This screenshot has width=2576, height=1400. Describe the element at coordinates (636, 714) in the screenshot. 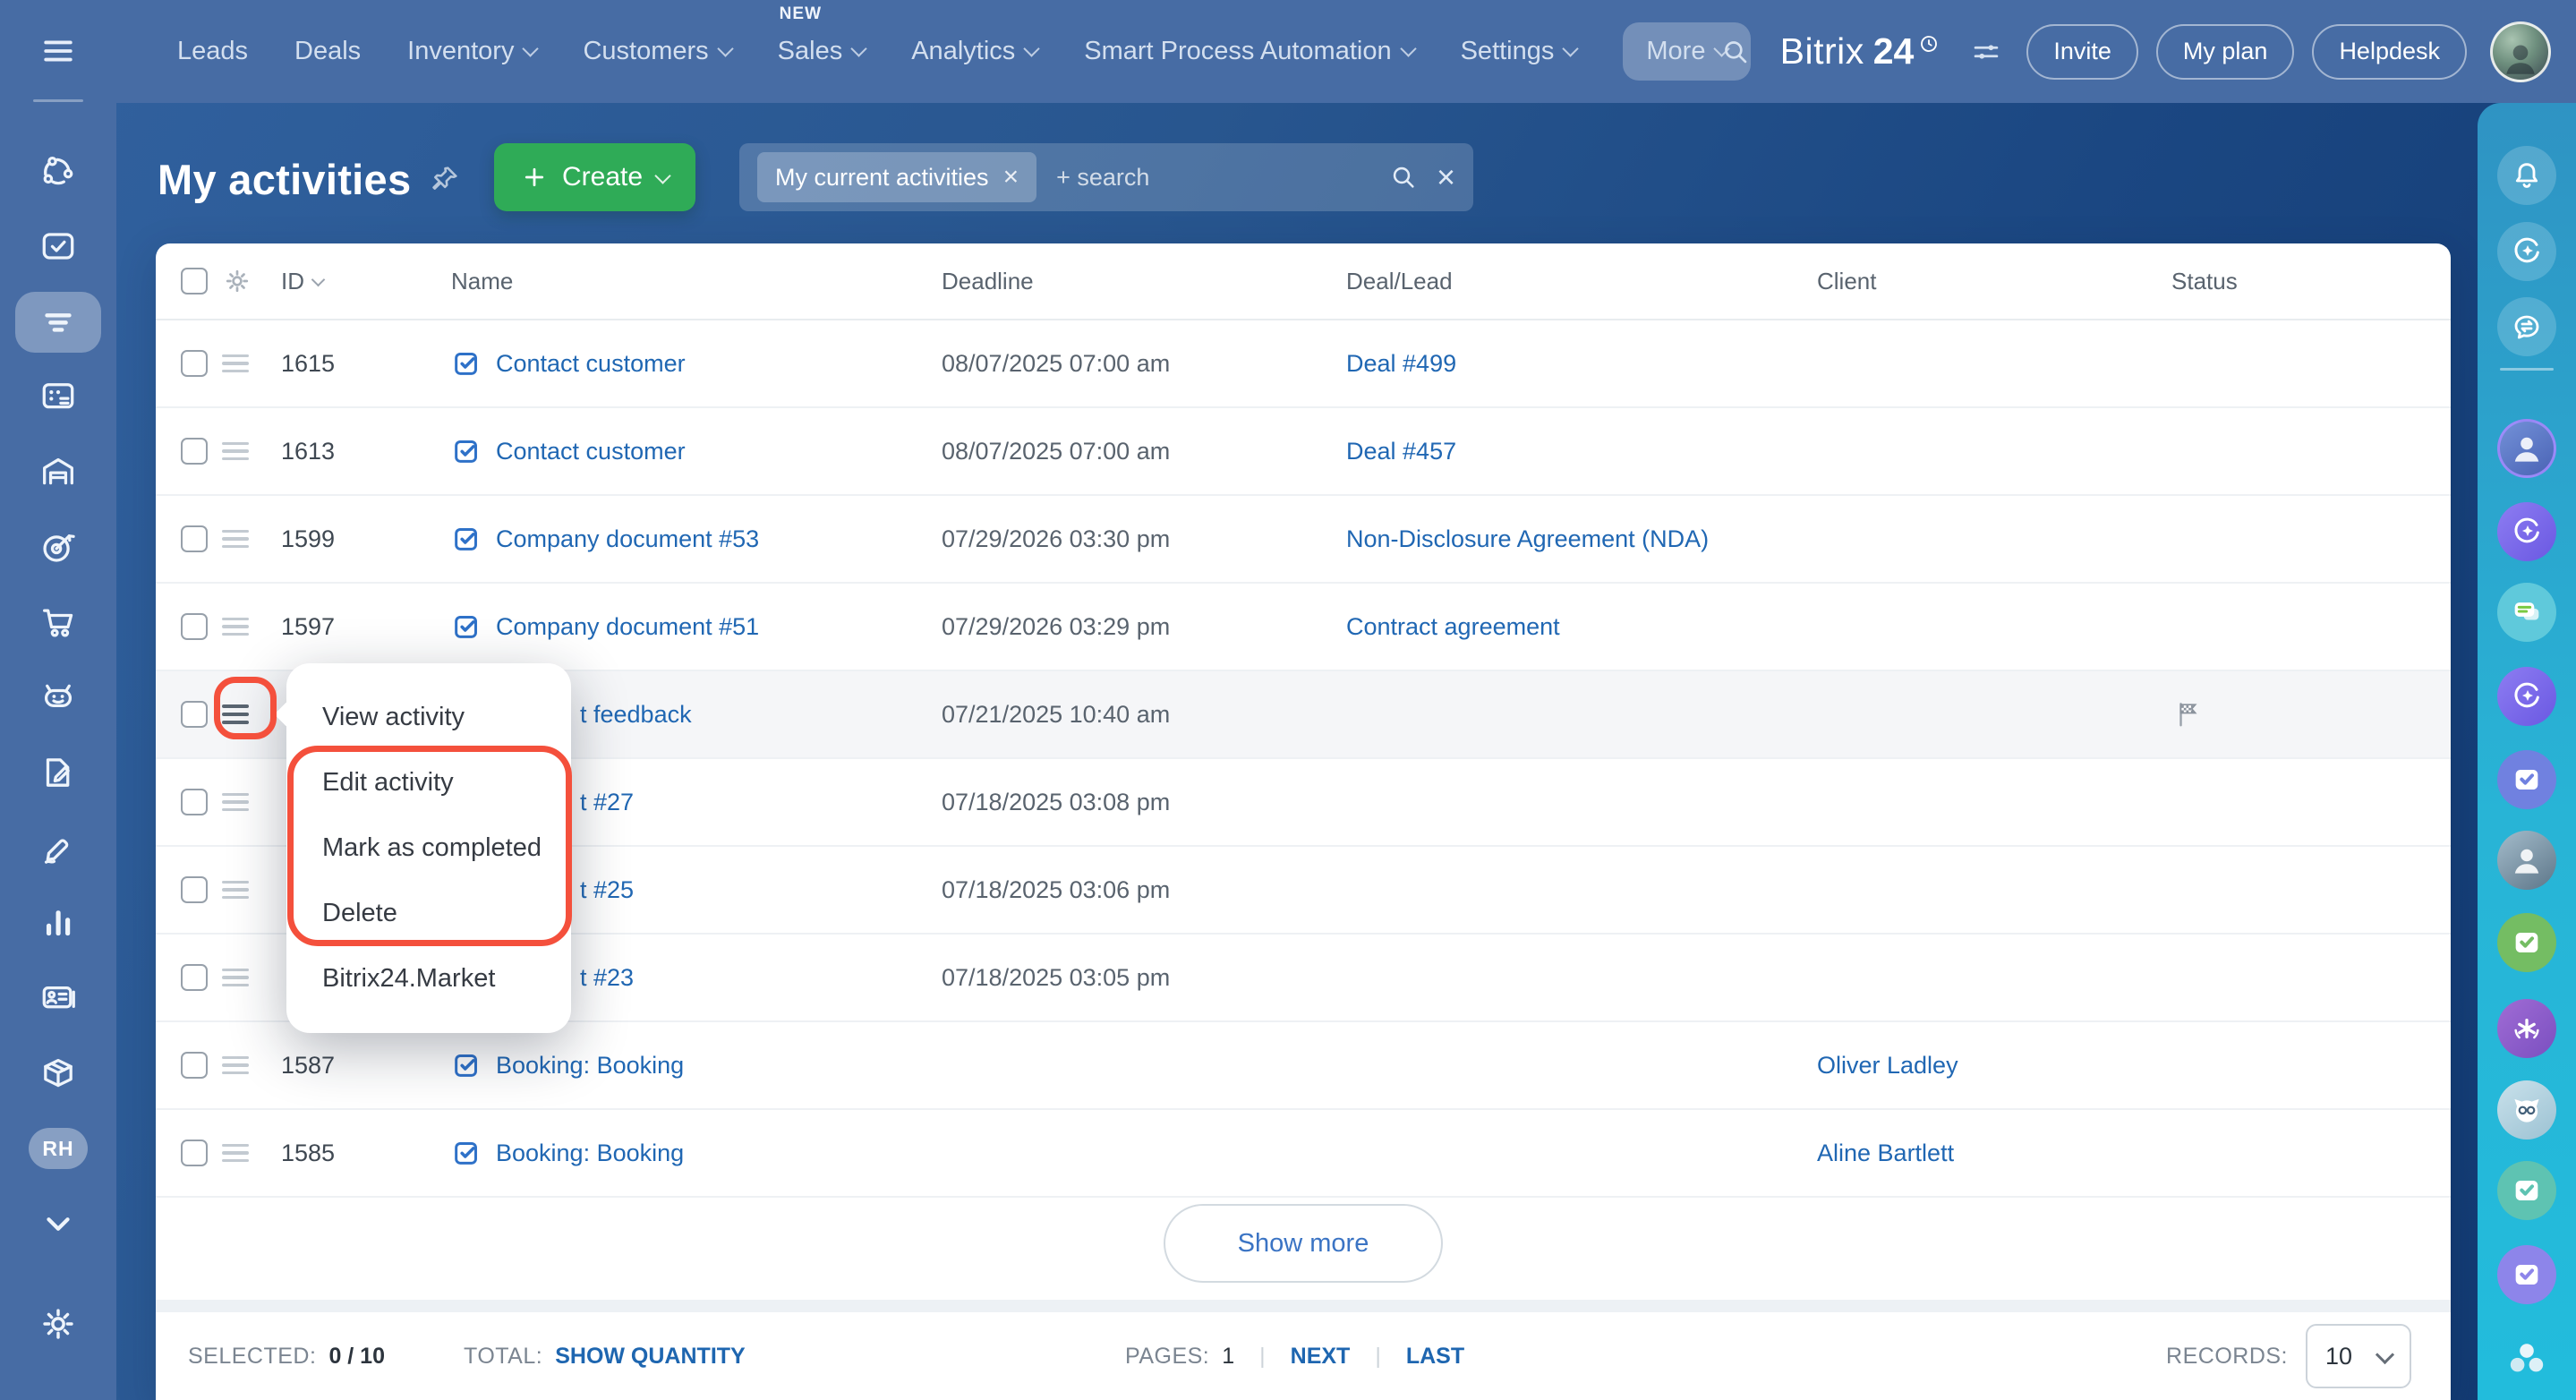

I see `row-name-link: t feedback` at that location.